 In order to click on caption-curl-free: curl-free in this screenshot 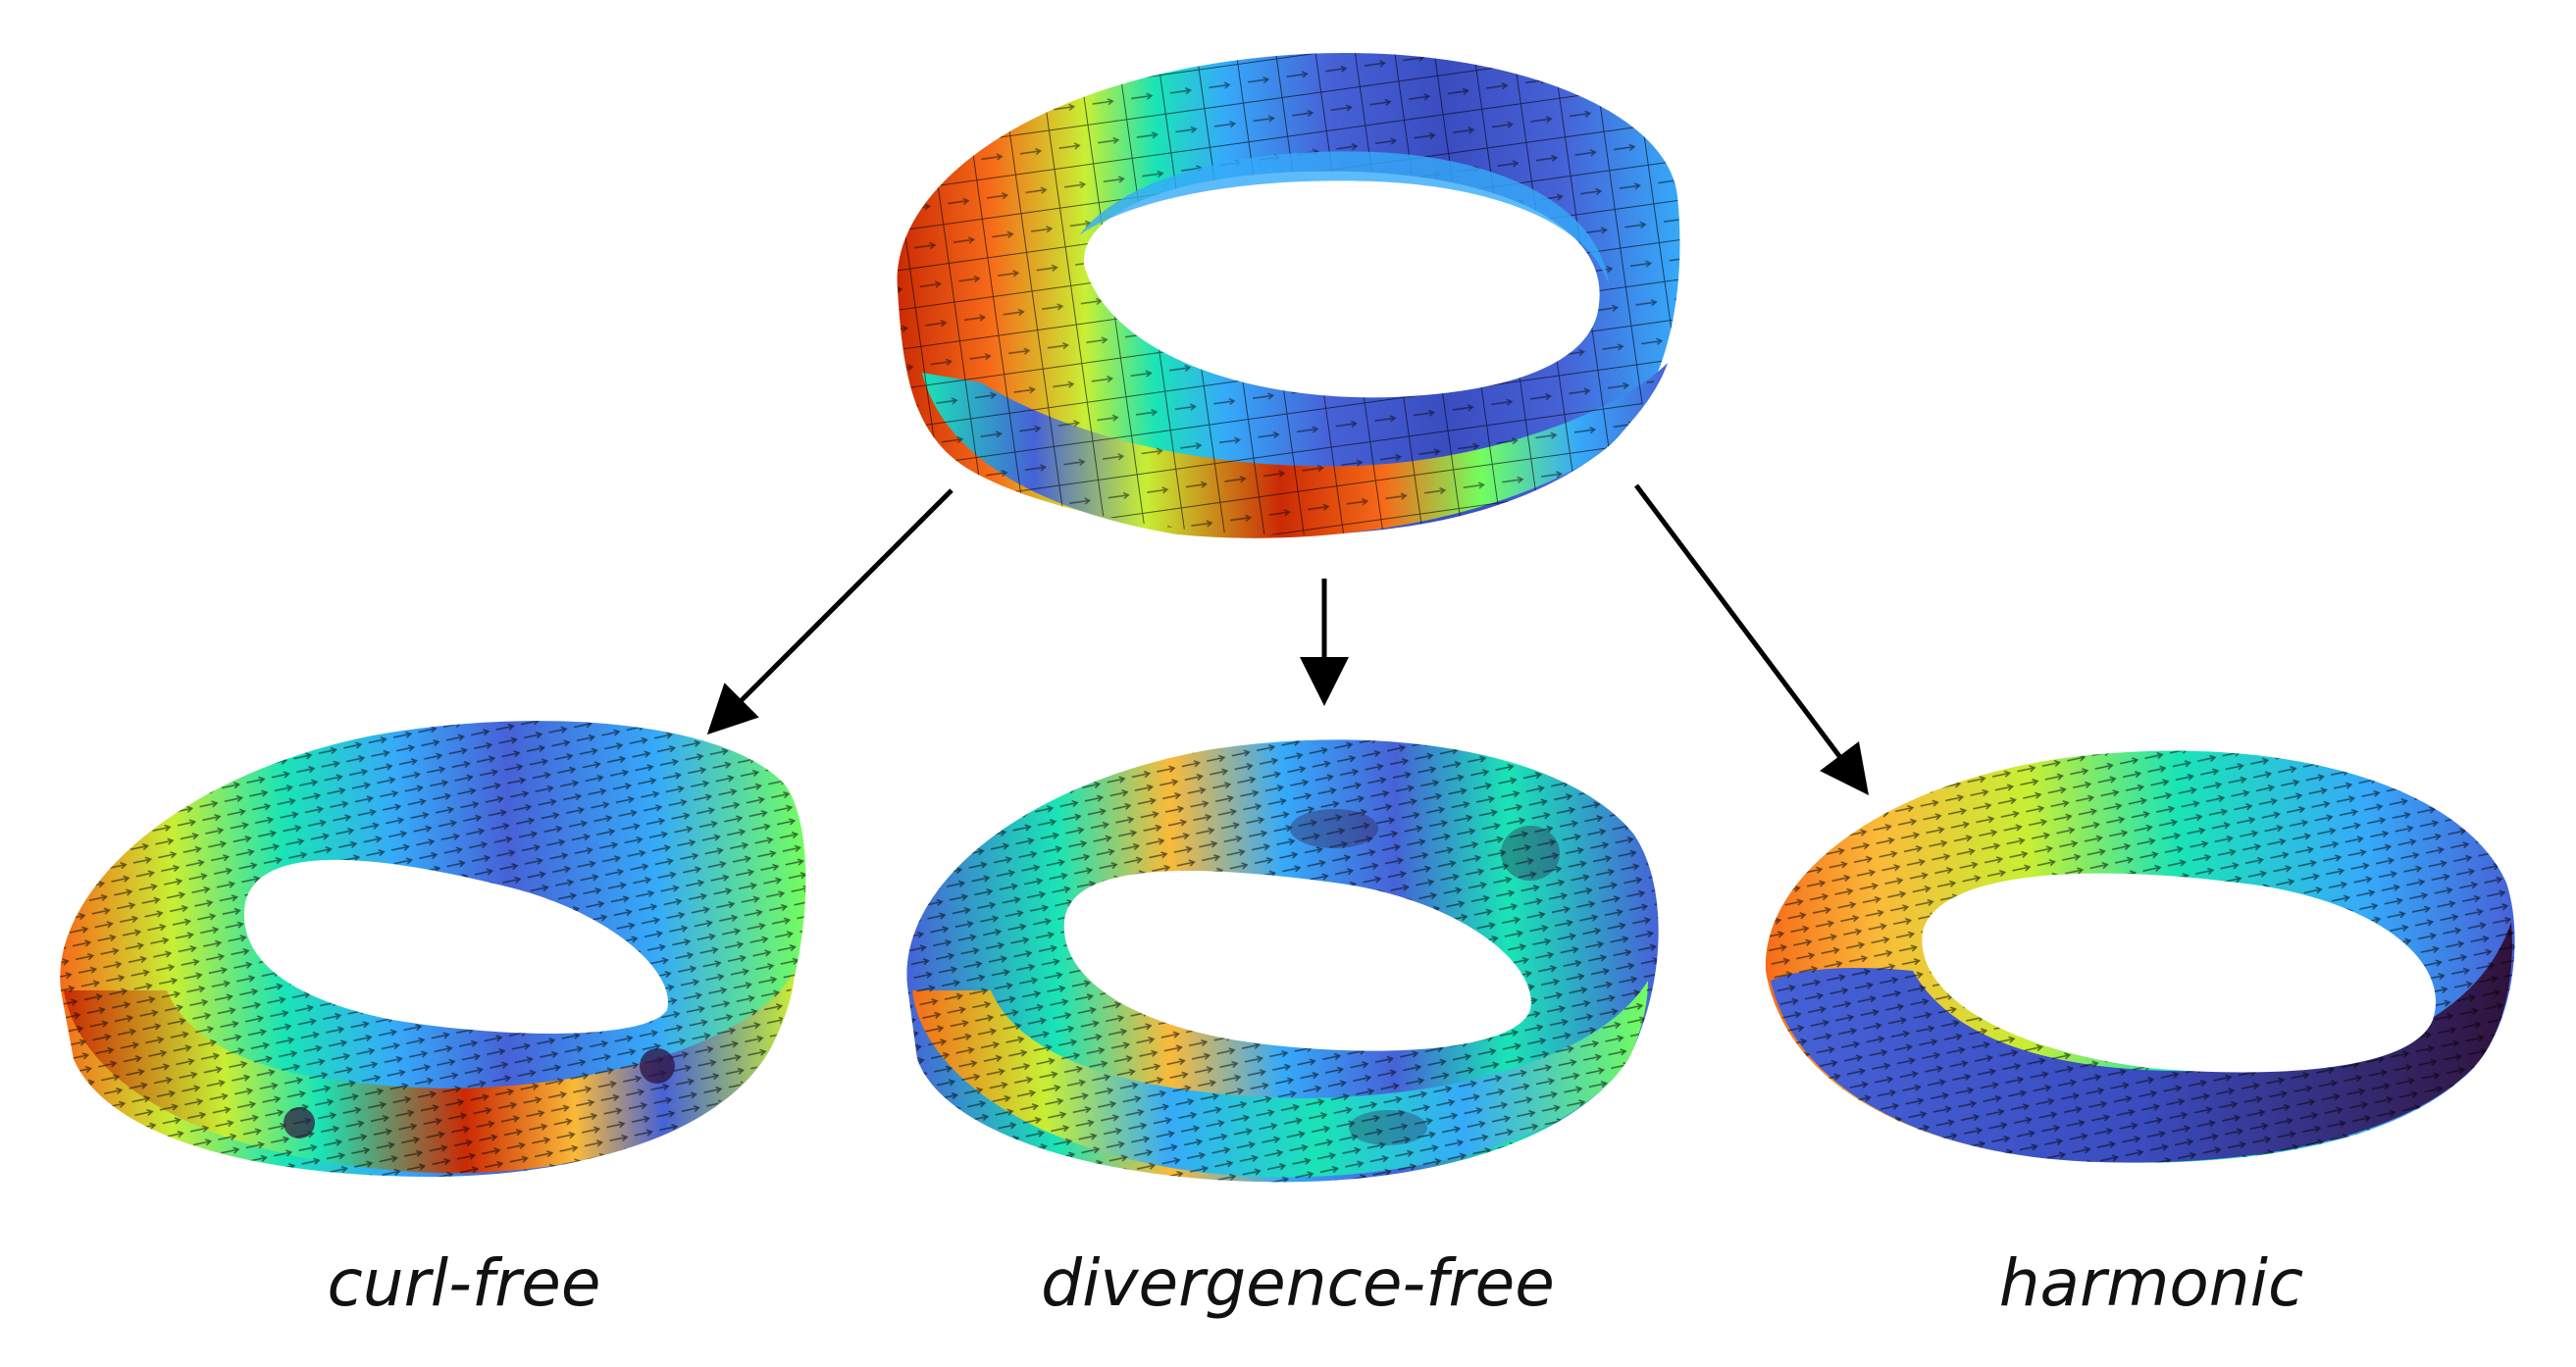, I will do `click(464, 1283)`.